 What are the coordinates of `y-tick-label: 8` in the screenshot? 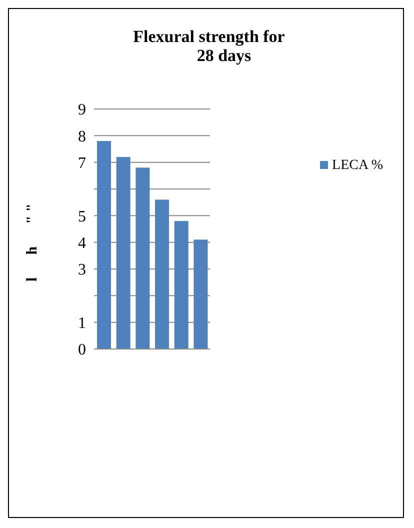 It's located at (82, 137).